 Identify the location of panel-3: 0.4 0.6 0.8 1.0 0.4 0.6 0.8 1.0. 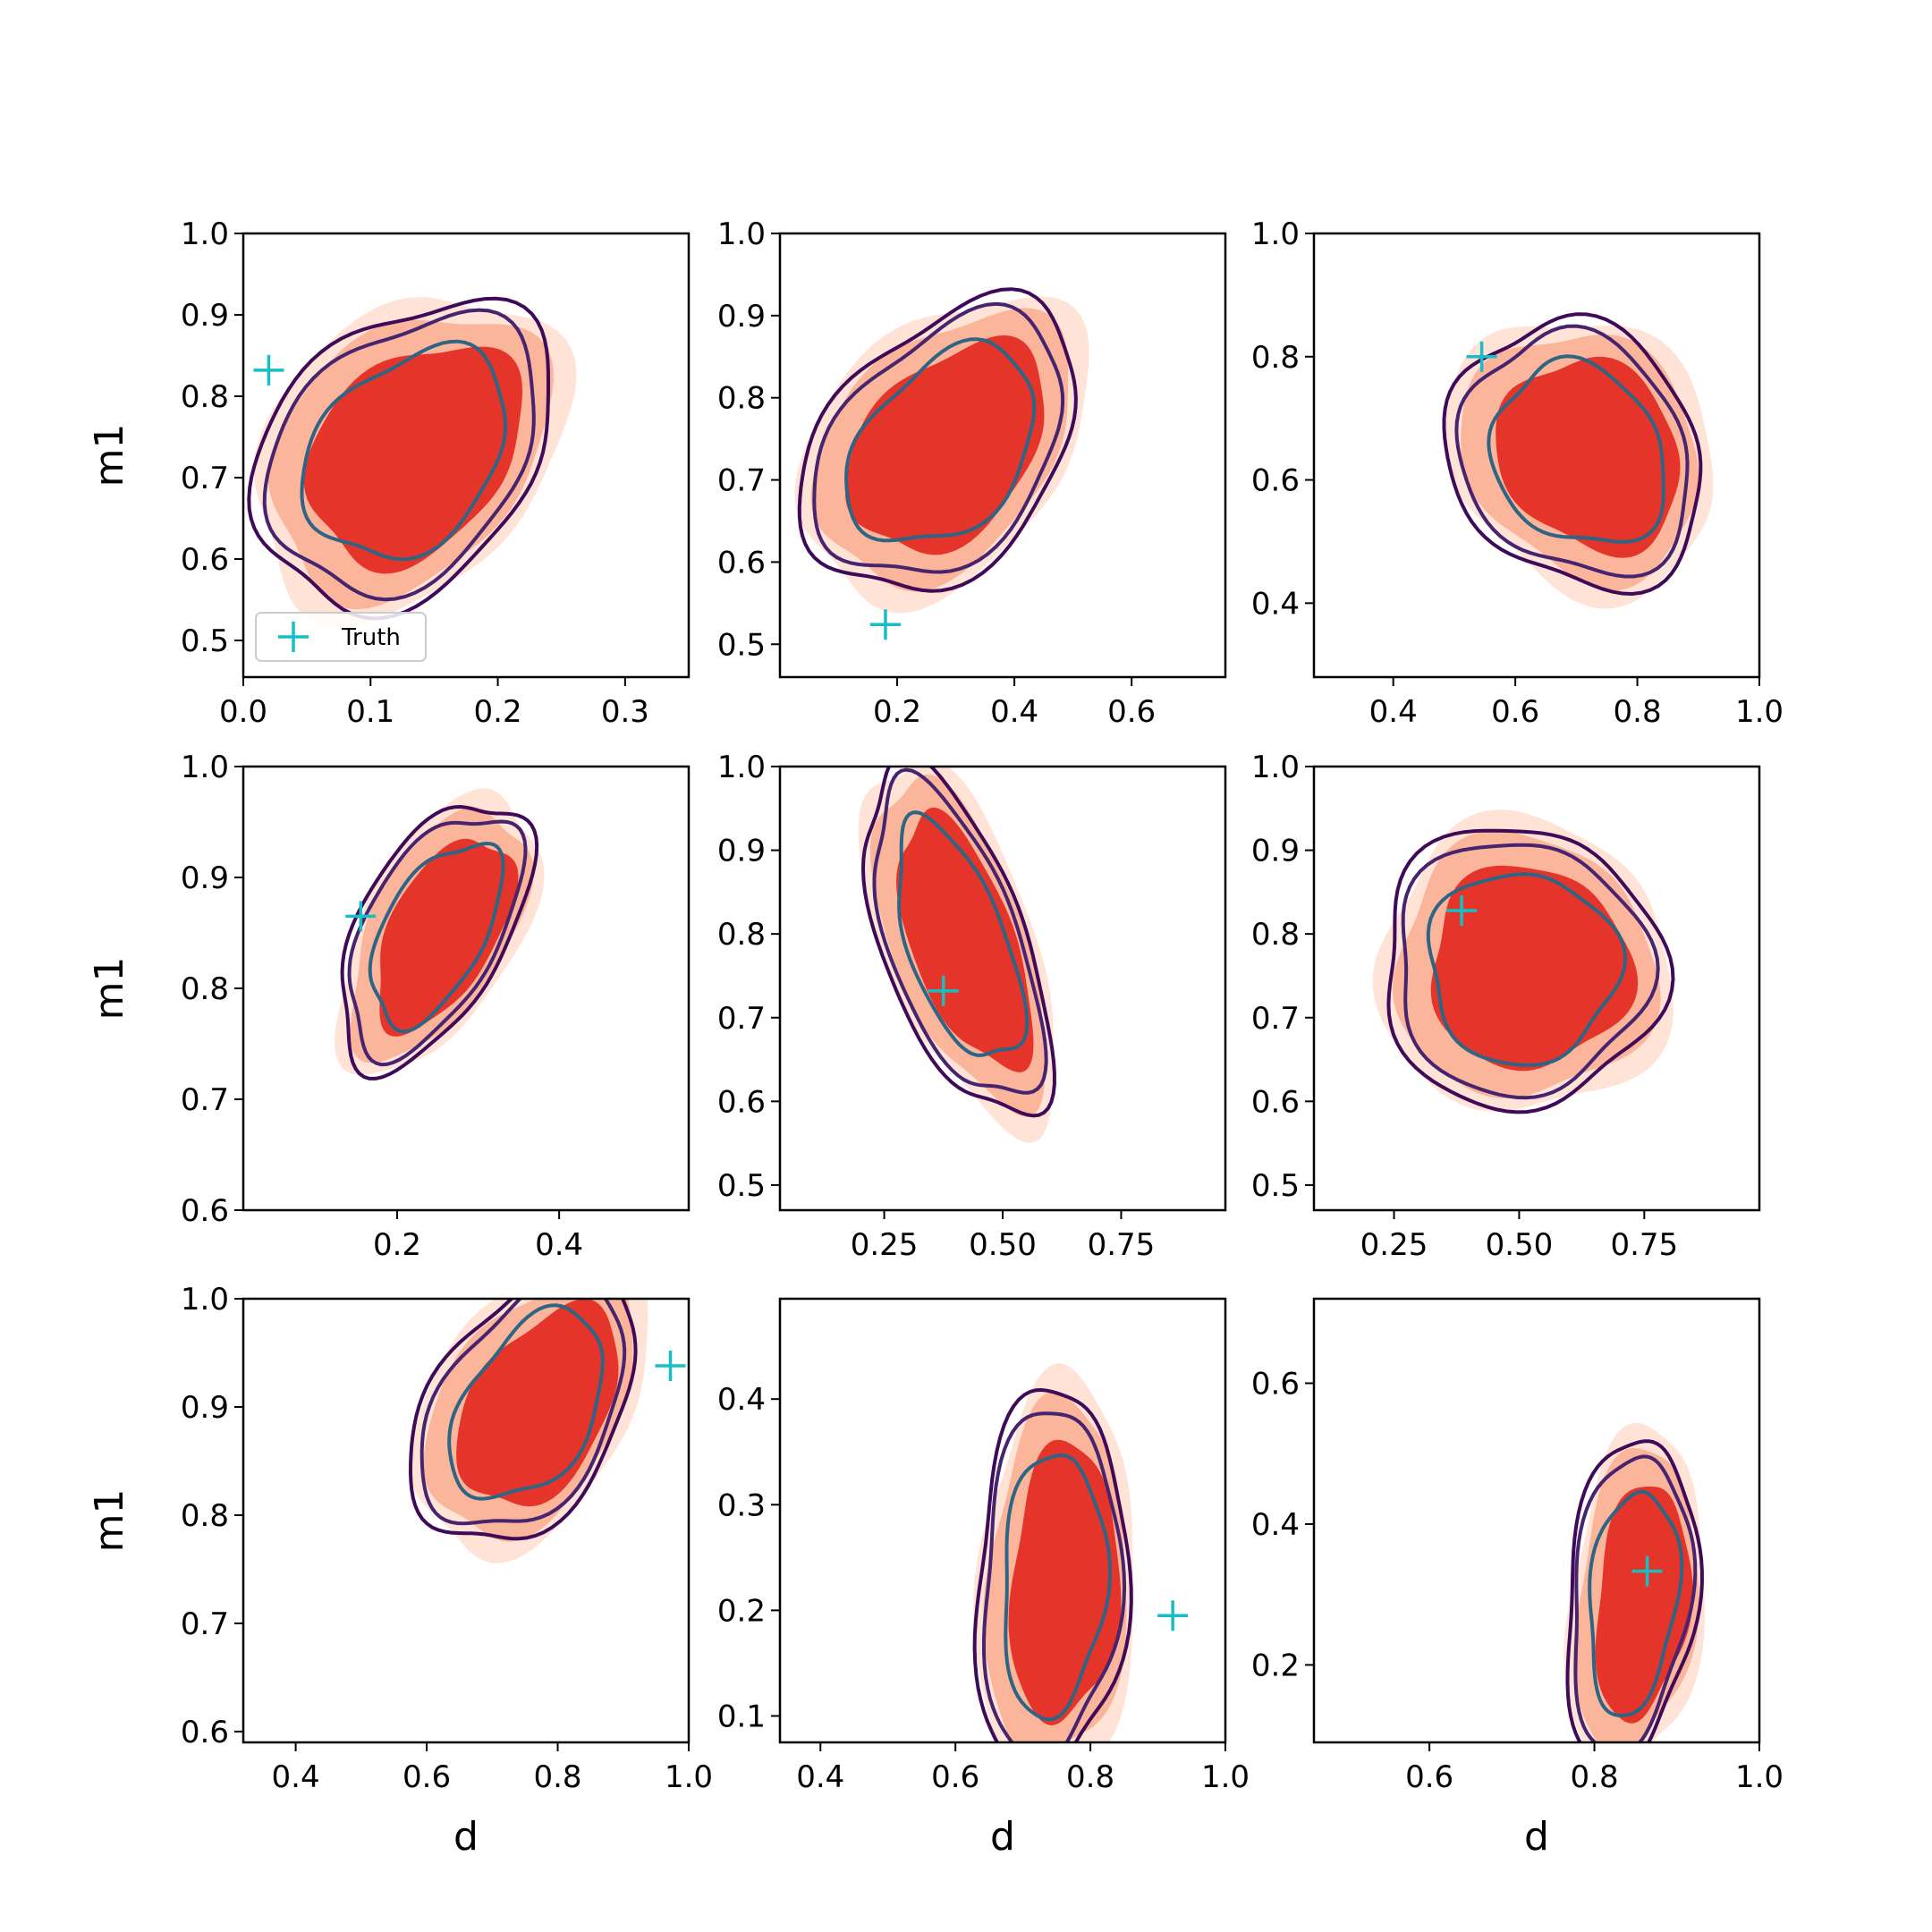
(1517, 473).